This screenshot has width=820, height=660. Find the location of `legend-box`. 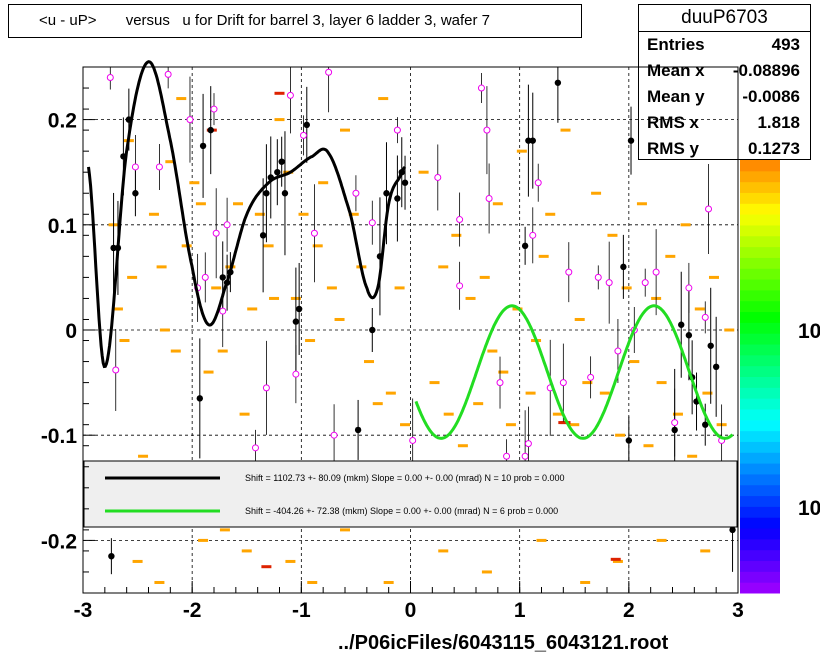

legend-box is located at coordinates (410, 494).